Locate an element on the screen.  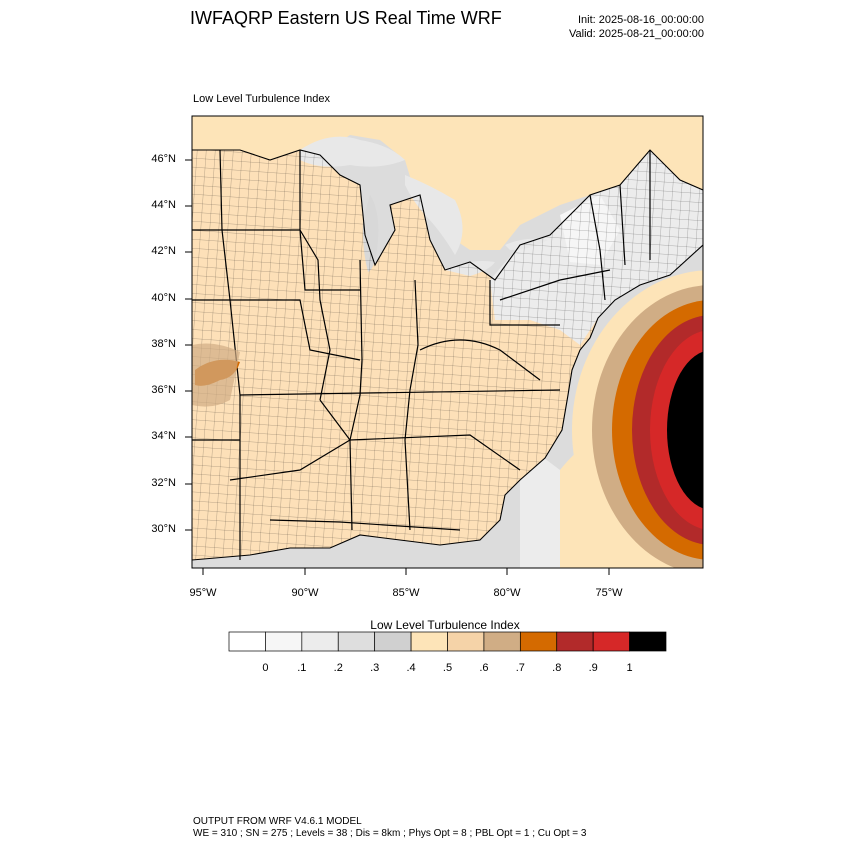
lon-label: 80°W is located at coordinates (507, 593).